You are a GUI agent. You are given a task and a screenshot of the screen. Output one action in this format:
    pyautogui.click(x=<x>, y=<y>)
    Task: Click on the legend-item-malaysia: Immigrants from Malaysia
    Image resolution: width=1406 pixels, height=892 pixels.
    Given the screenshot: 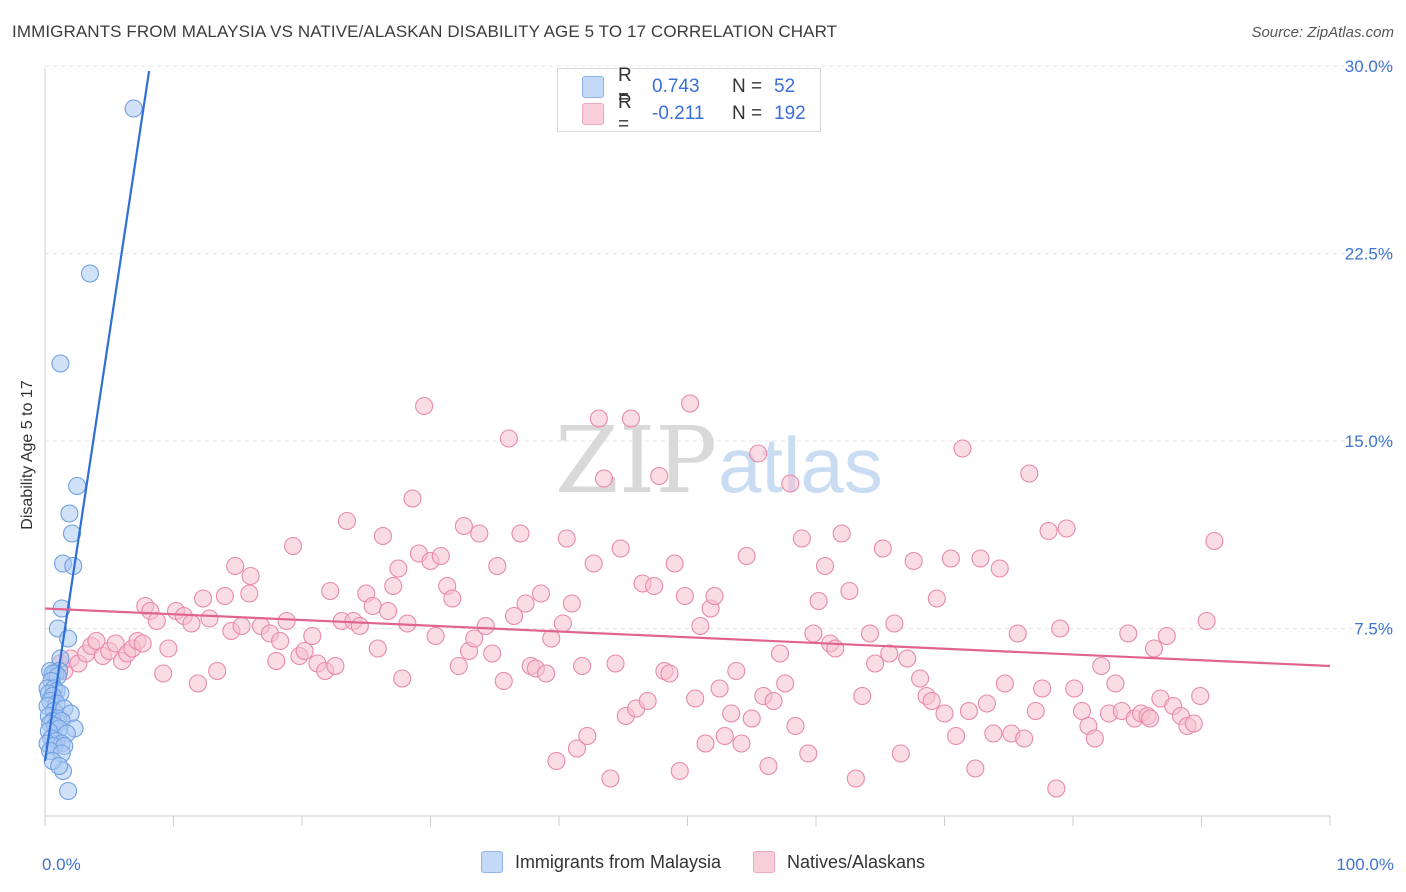 What is the action you would take?
    pyautogui.click(x=600, y=862)
    